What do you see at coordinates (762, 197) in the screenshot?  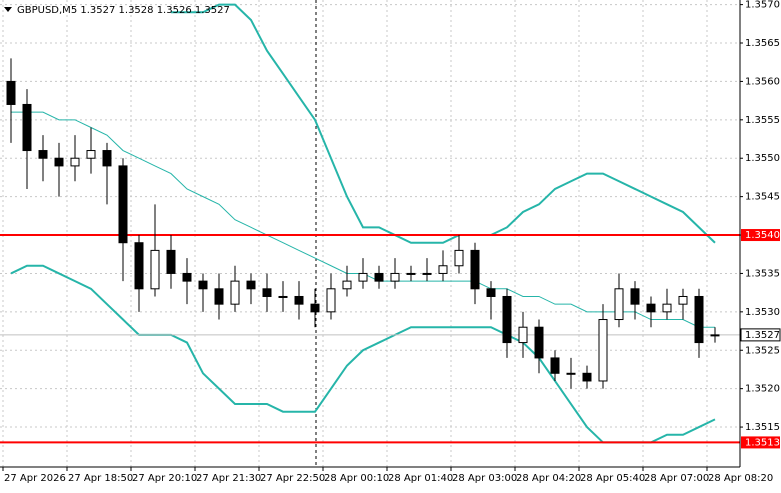 I see `y-tick-label: 1.3545` at bounding box center [762, 197].